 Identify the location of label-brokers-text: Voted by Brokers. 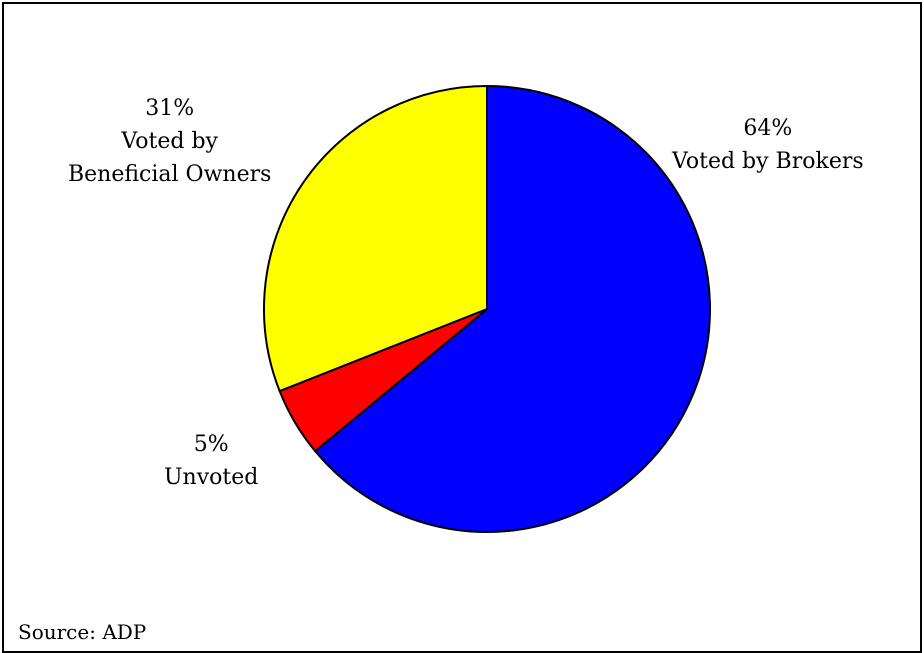
(768, 161).